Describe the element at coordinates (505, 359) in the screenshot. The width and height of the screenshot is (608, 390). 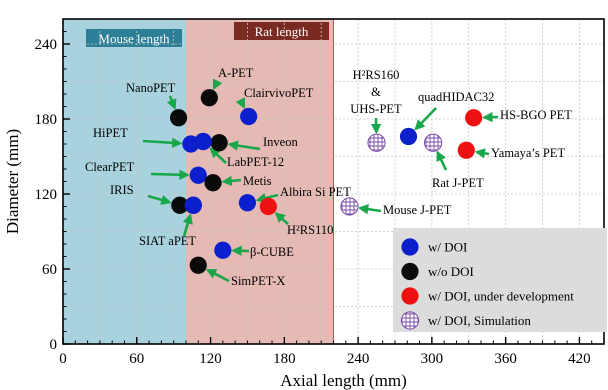
I see `x-tick-label: 360` at that location.